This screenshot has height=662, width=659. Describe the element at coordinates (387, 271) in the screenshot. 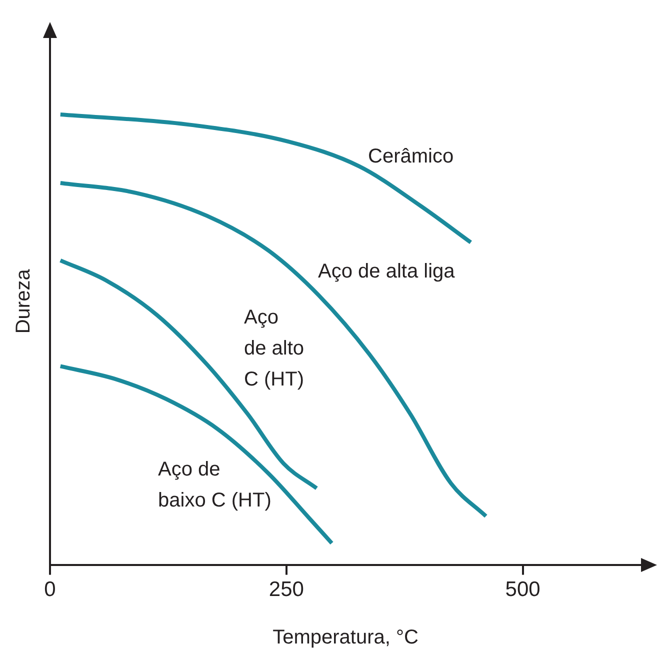

I see `series-label: Aço de alta liga` at that location.